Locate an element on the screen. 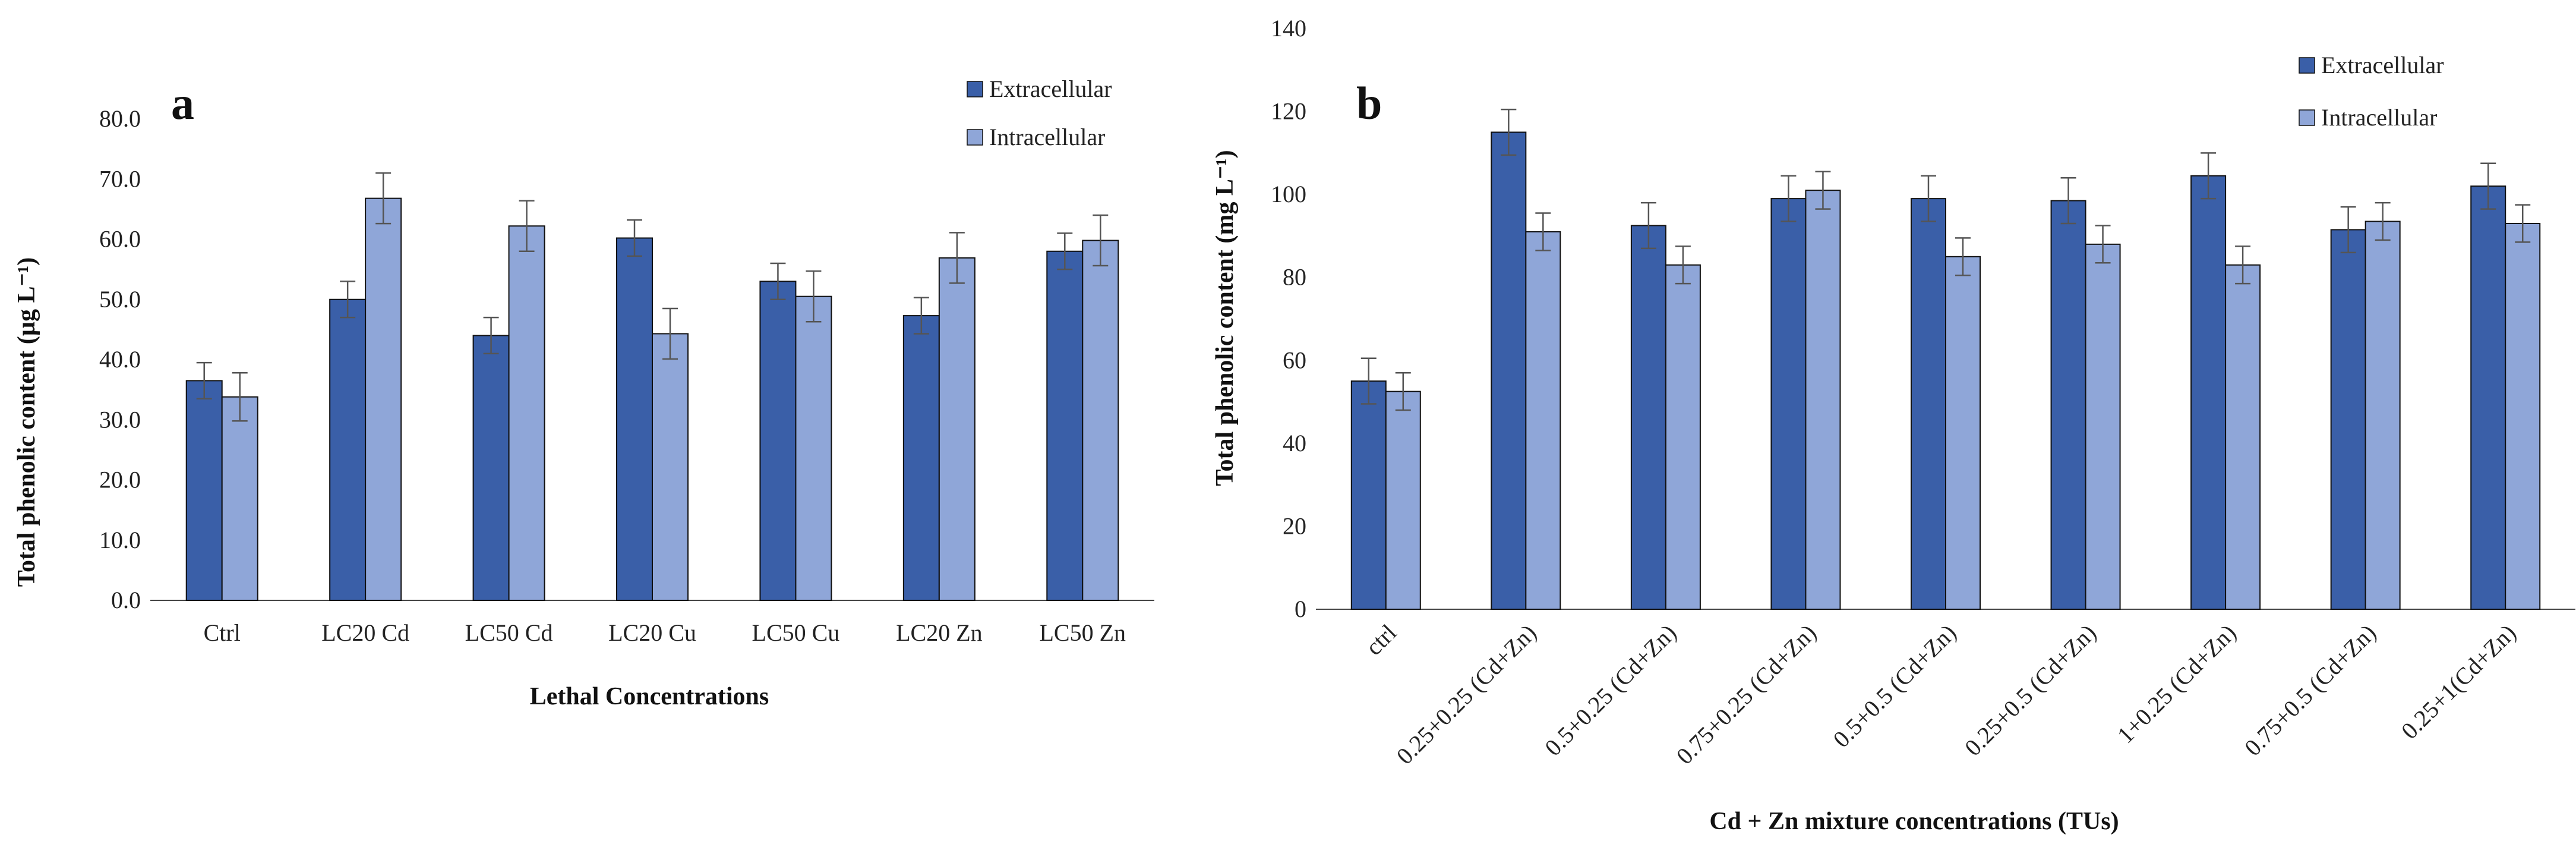 The height and width of the screenshot is (847, 2576). panel-a-legend-label-intracellular: Intracellular is located at coordinates (1047, 137).